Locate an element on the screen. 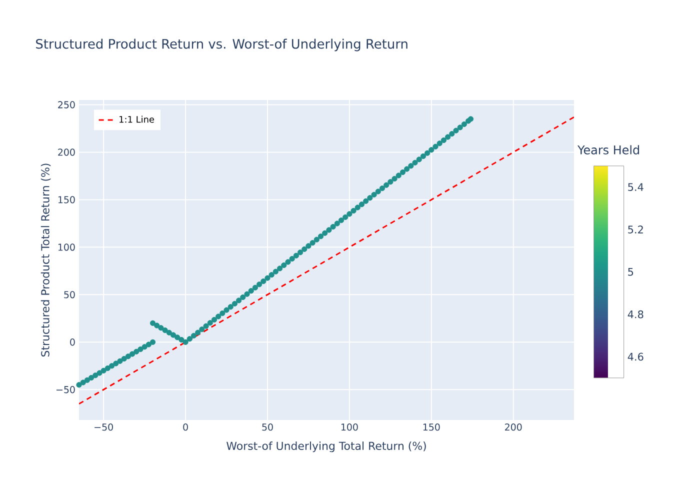 The width and height of the screenshot is (700, 500). legend-label: 1:1 Line is located at coordinates (137, 119).